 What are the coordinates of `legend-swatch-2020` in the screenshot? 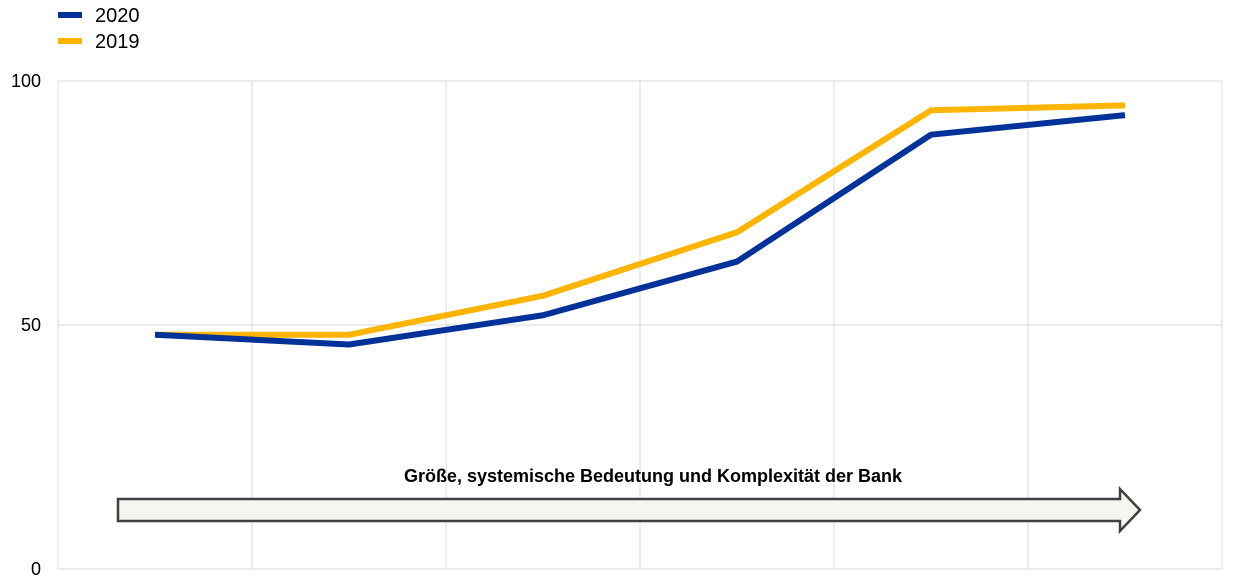 It's located at (70, 15).